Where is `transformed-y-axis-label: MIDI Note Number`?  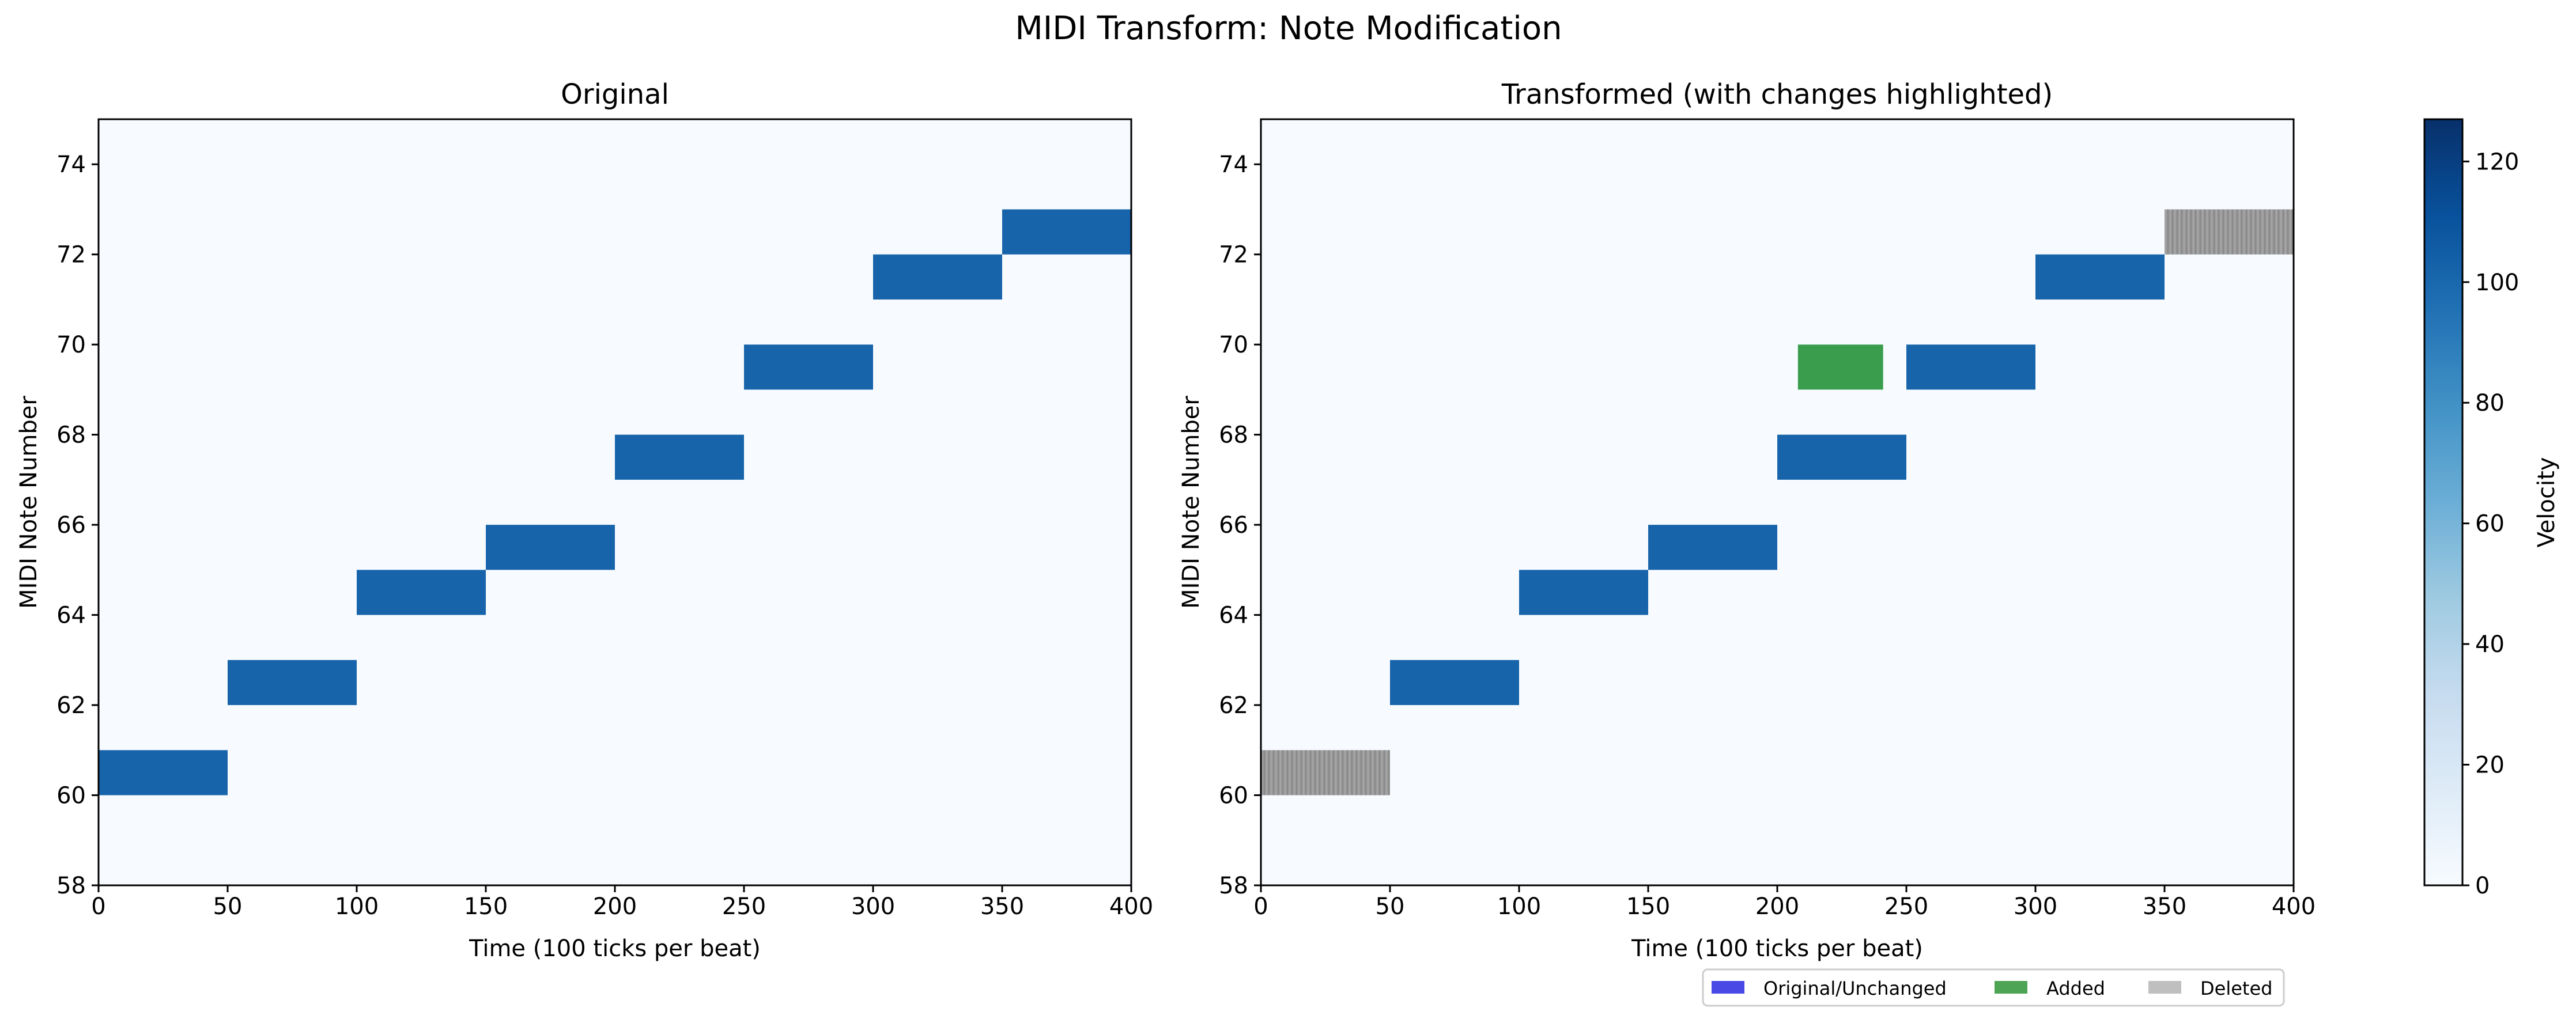 transformed-y-axis-label: MIDI Note Number is located at coordinates (1191, 502).